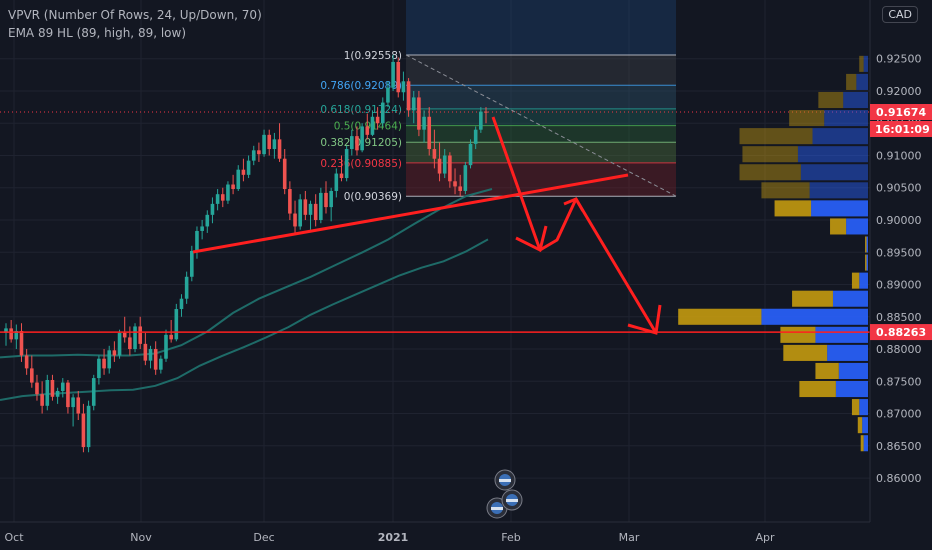 The height and width of the screenshot is (550, 932). Describe the element at coordinates (900, 14) in the screenshot. I see `currency-badge: CAD` at that location.